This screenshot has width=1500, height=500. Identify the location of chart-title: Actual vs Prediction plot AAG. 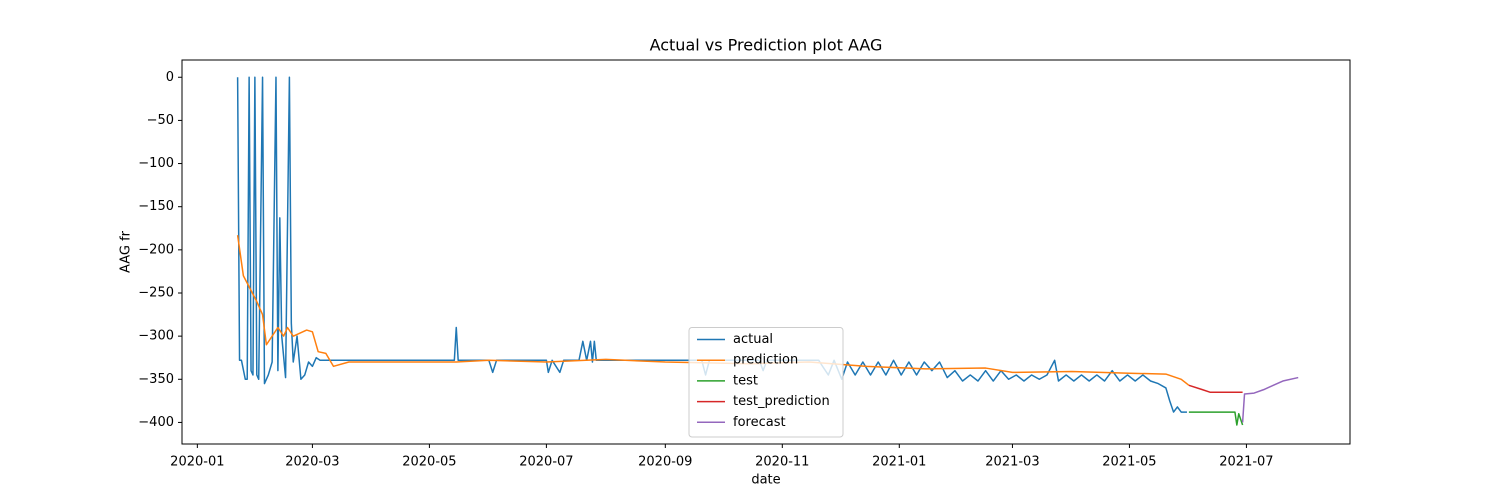
(766, 45).